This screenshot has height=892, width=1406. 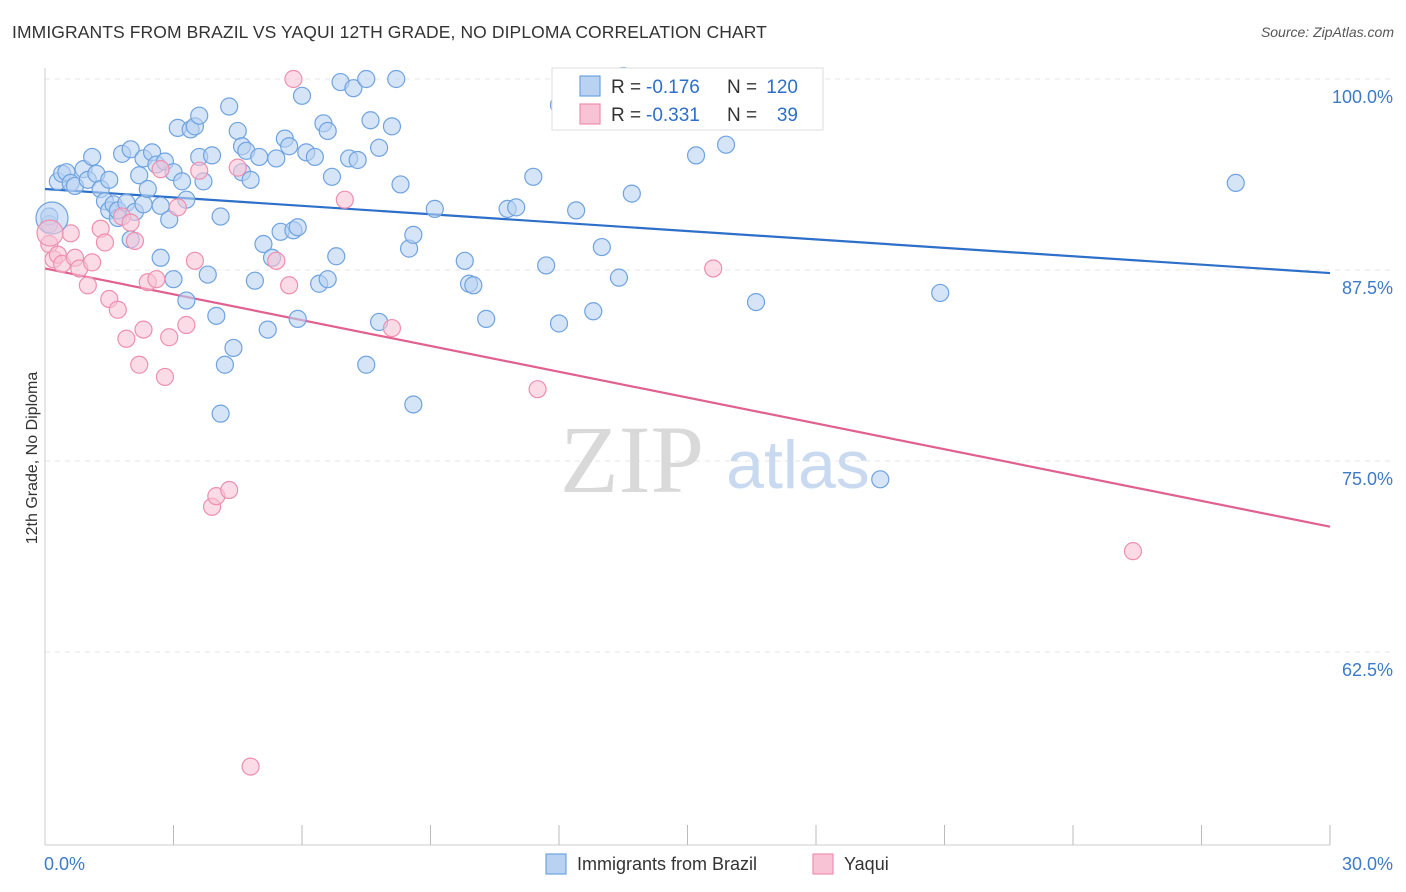 What do you see at coordinates (1367, 288) in the screenshot?
I see `y-tick-label: 87.5%` at bounding box center [1367, 288].